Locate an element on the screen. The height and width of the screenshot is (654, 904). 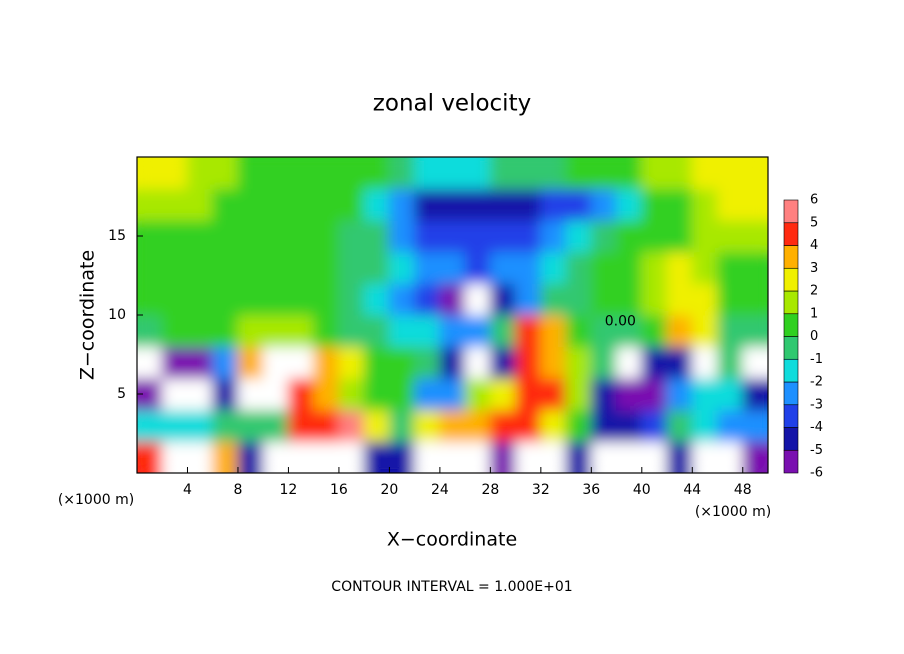
colorbar-label: 6 is located at coordinates (814, 200).